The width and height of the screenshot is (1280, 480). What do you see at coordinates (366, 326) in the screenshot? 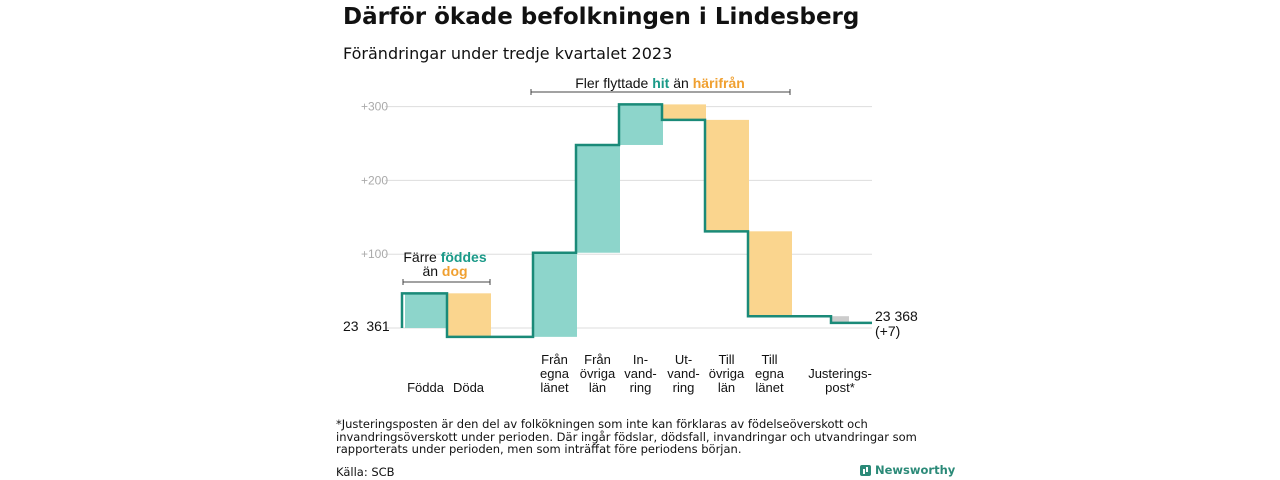
I see `start-value-label: 23 361` at bounding box center [366, 326].